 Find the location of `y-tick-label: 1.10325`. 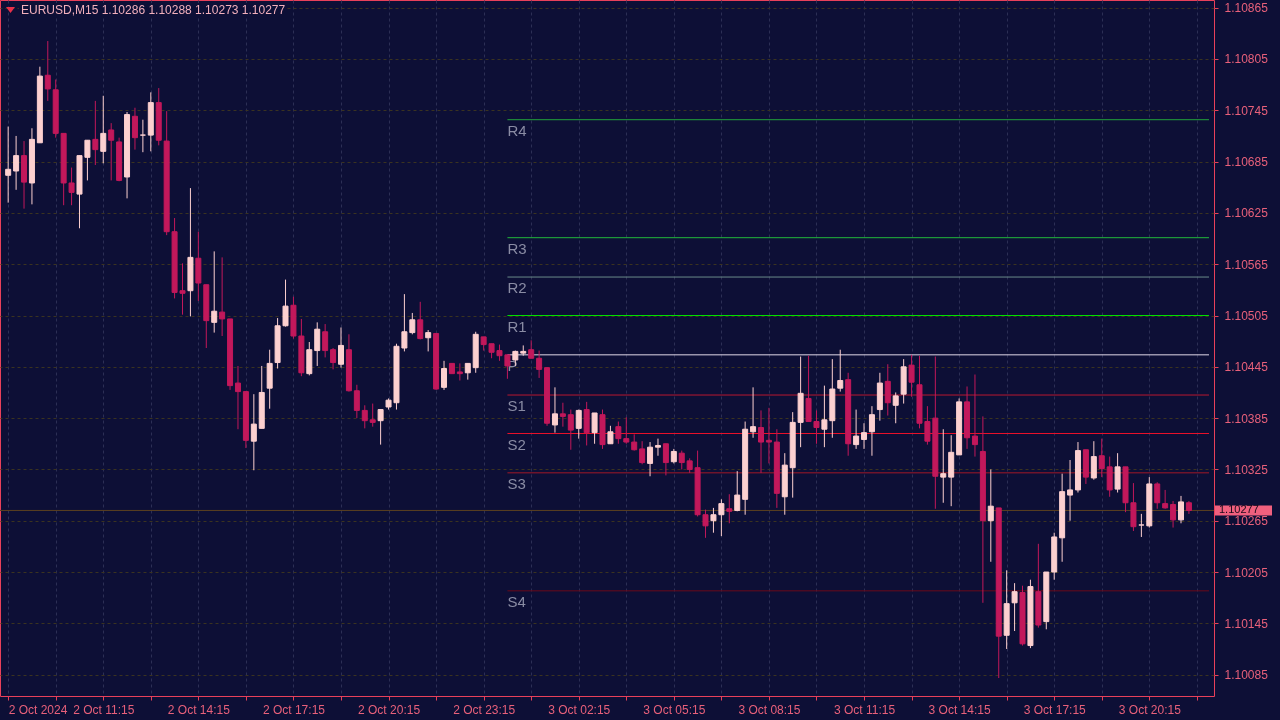

y-tick-label: 1.10325 is located at coordinates (1246, 469).